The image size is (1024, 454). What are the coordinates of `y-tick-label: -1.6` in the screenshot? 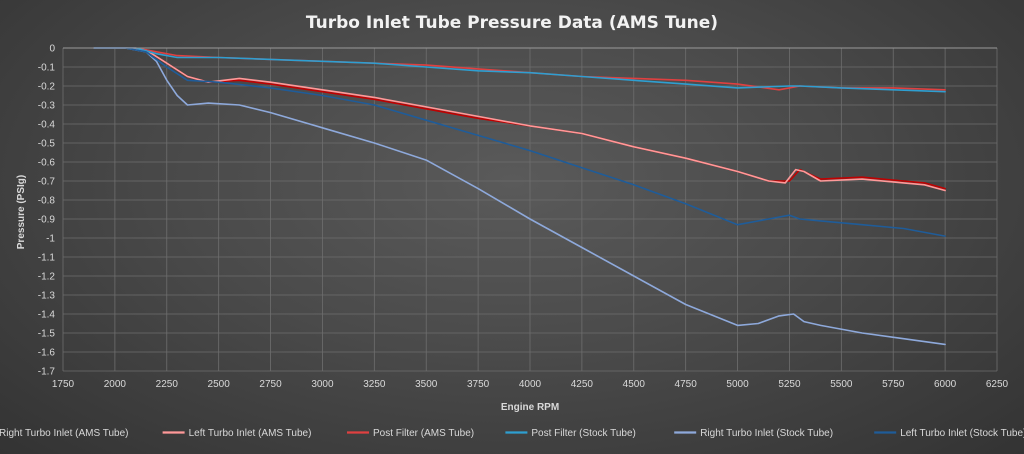 It's located at (47, 353).